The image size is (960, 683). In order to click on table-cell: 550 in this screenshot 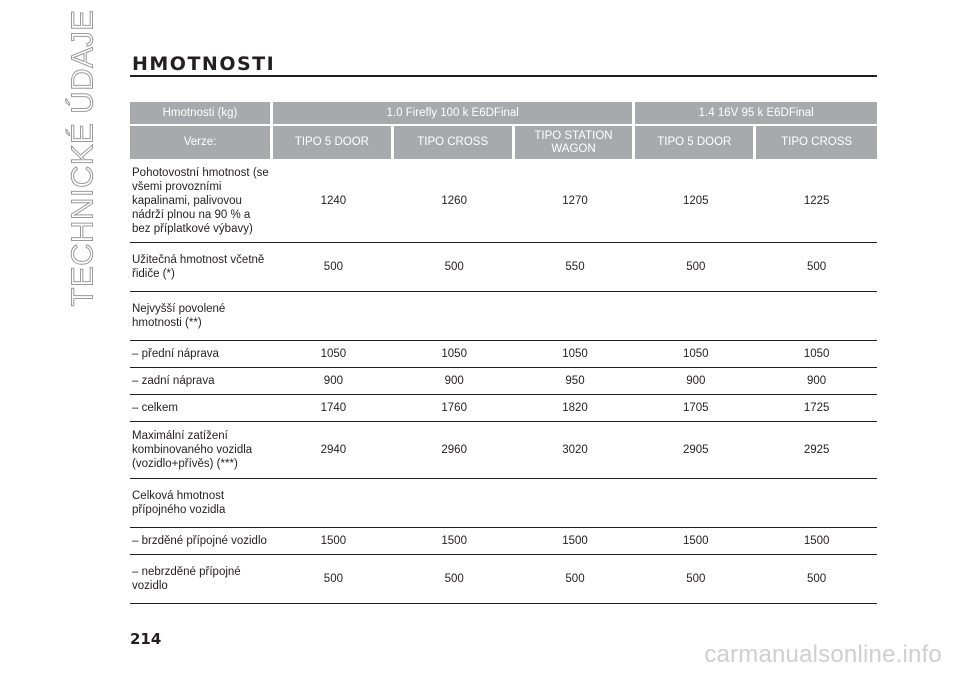, I will do `click(575, 267)`.